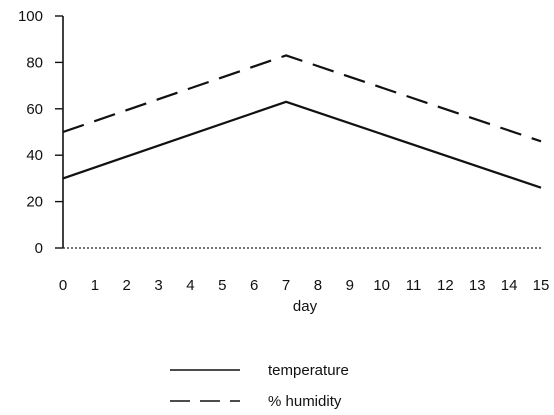 The height and width of the screenshot is (415, 554). I want to click on x-tick-label: 14, so click(509, 285).